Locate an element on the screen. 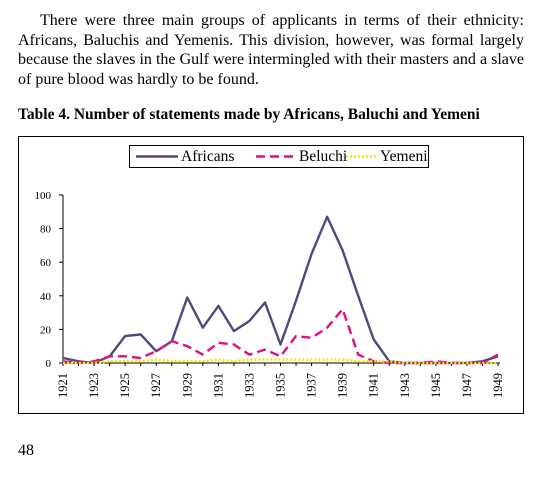 The height and width of the screenshot is (483, 540). legend-label-yemeni: Yemeni is located at coordinates (404, 156).